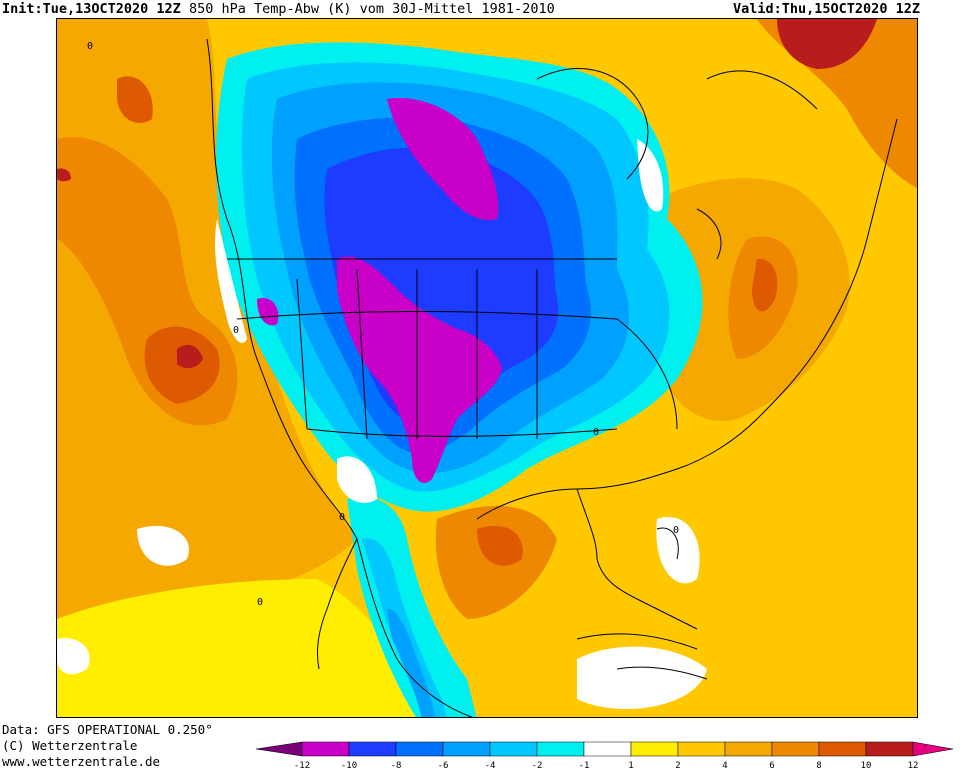 The height and width of the screenshot is (774, 962). I want to click on field-nw-core, so click(135, 99).